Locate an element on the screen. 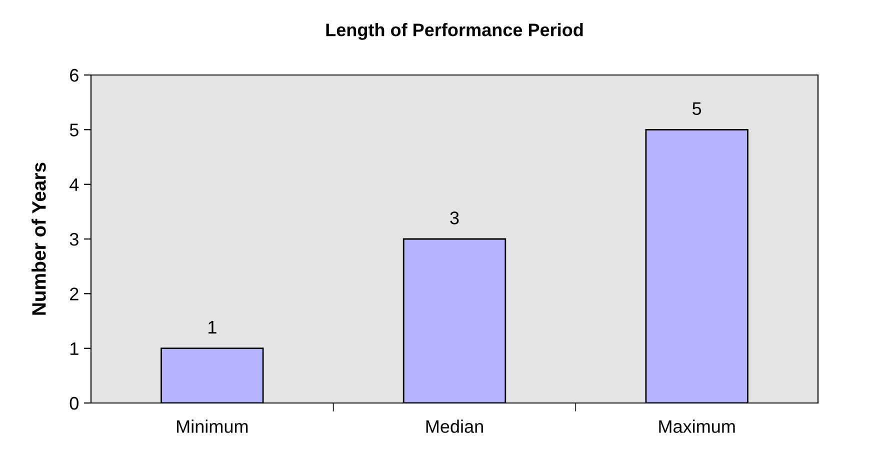  x-tick-label: Maximum is located at coordinates (697, 426).